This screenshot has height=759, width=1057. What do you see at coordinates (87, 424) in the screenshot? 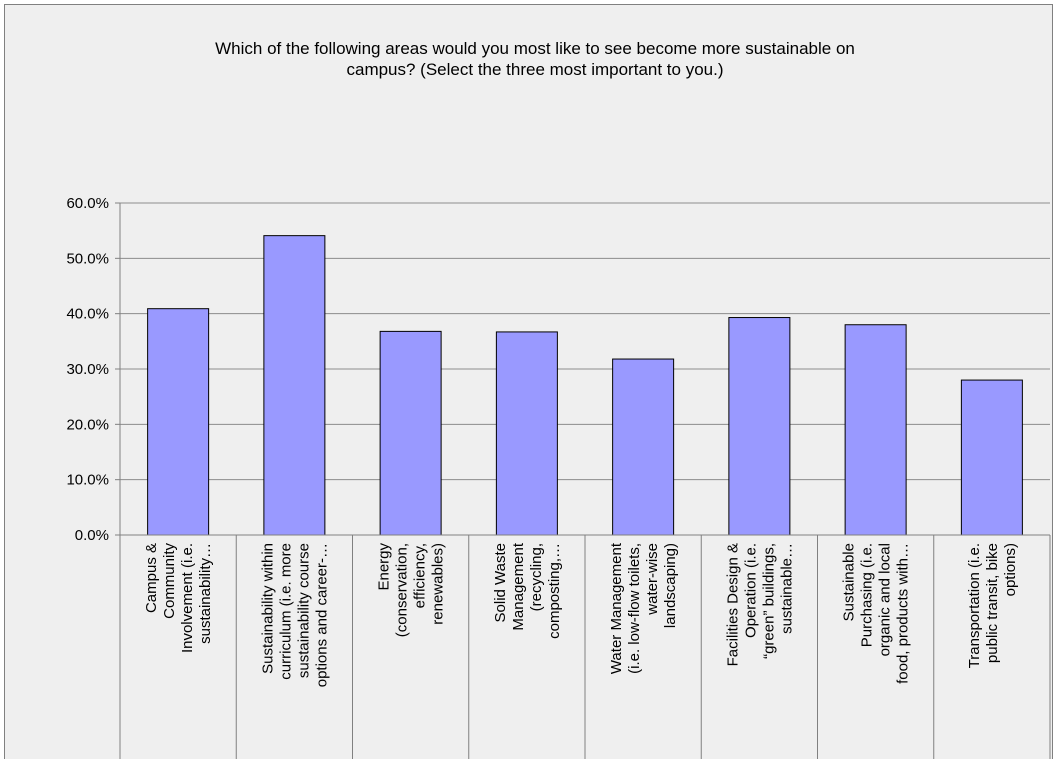
I see `y-tick-label: 20.0%` at bounding box center [87, 424].